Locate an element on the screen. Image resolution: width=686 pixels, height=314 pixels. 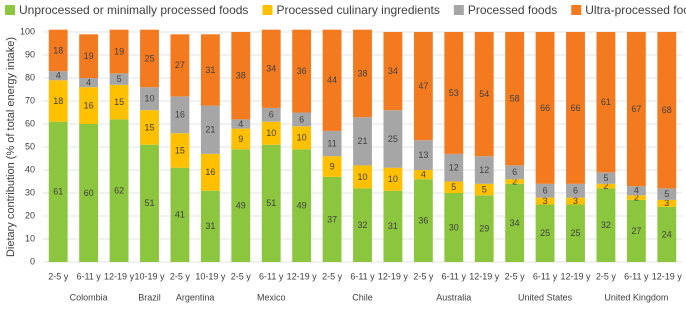
value-label: 58 is located at coordinates (515, 99).